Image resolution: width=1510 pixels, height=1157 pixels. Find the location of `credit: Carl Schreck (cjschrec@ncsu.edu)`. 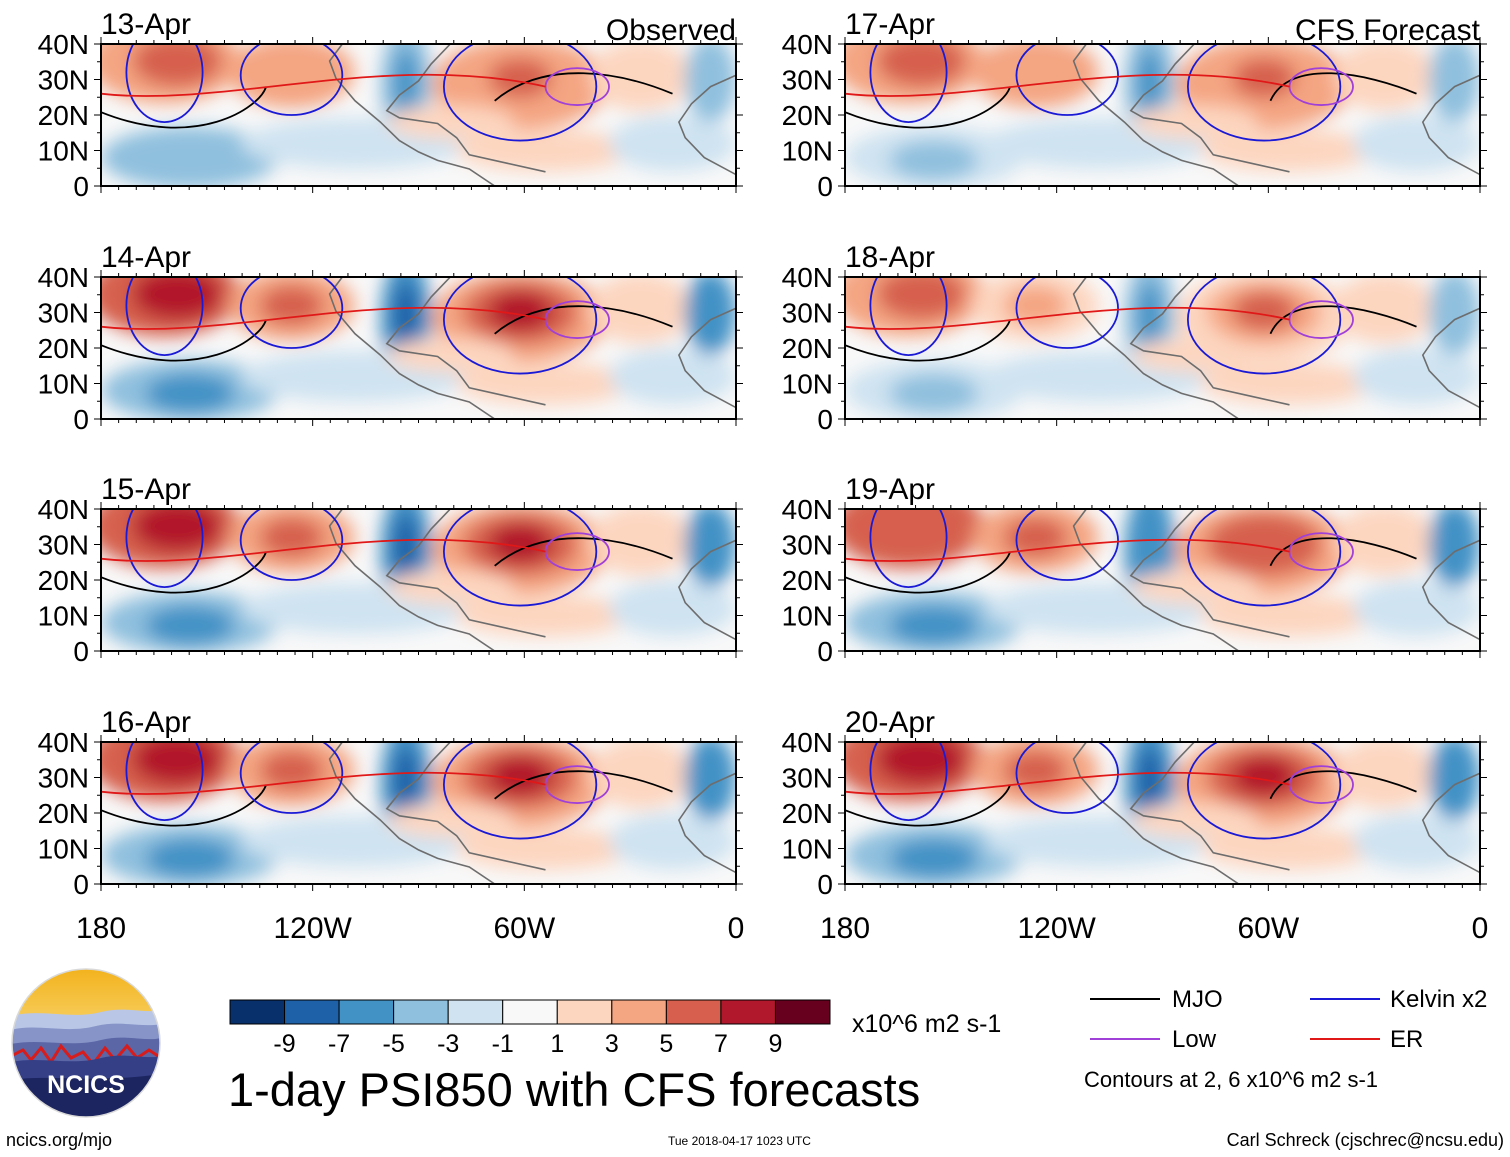

credit: Carl Schreck (cjschrec@ncsu.edu) is located at coordinates (1365, 1140).